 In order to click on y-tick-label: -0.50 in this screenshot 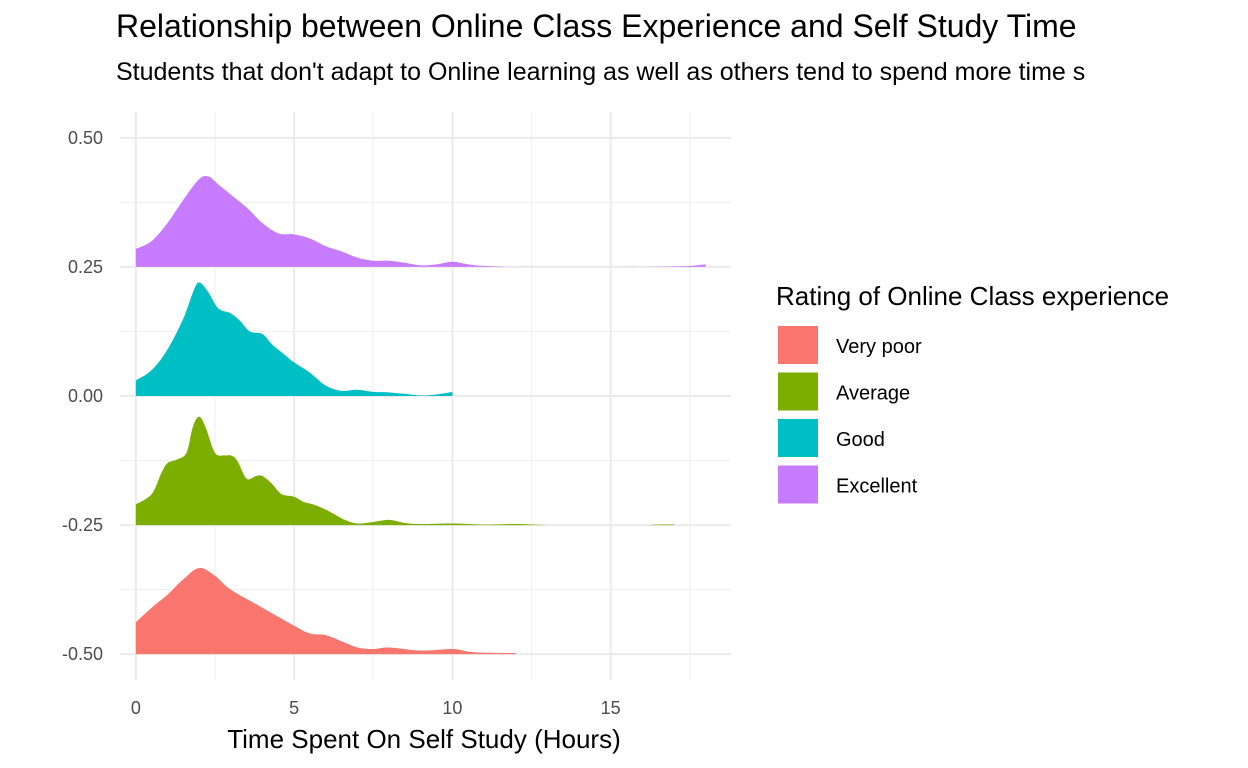, I will do `click(82, 654)`.